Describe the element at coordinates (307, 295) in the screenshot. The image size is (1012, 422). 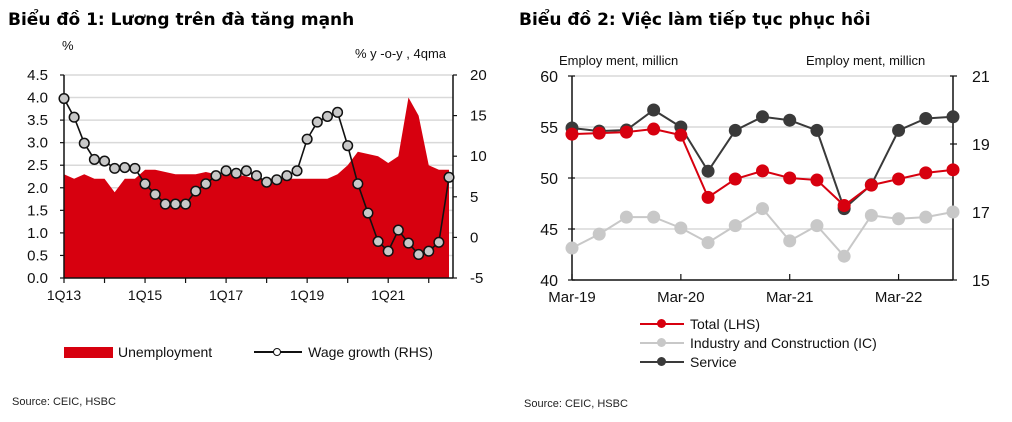
I see `x-tick-label: 1Q19` at that location.